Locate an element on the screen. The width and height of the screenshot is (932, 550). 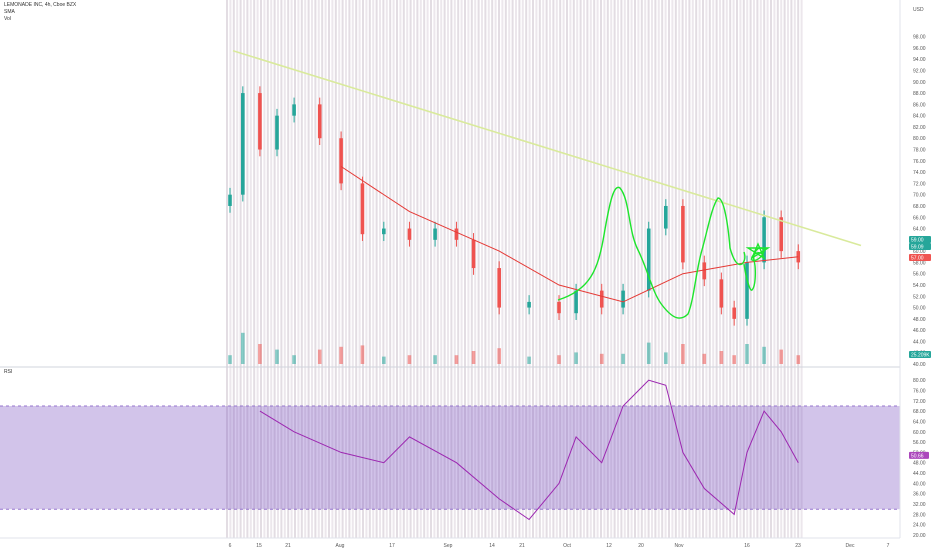
vol-legend: Vol is located at coordinates (7, 19).